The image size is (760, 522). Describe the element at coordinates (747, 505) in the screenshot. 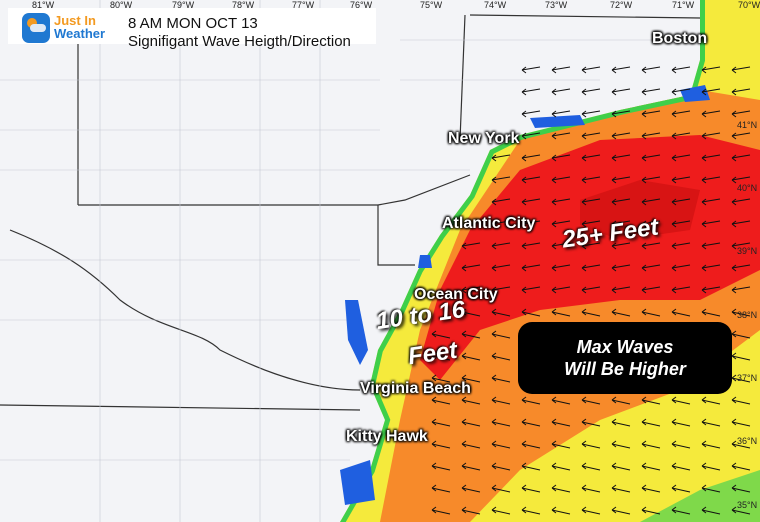

I see `latitude-label: 35°N` at that location.